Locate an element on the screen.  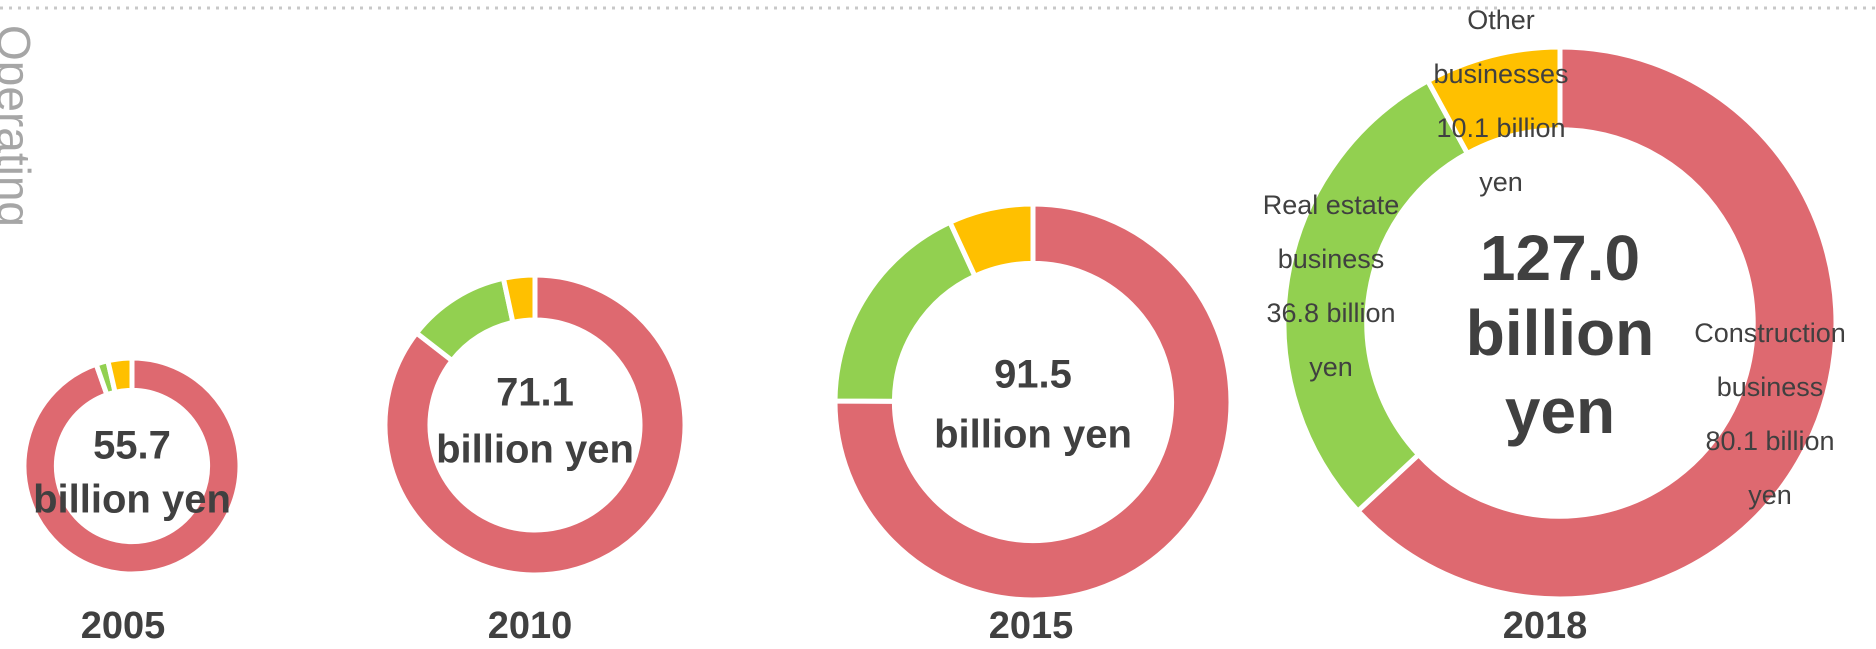
segment-label: Construction is located at coordinates (1770, 333).